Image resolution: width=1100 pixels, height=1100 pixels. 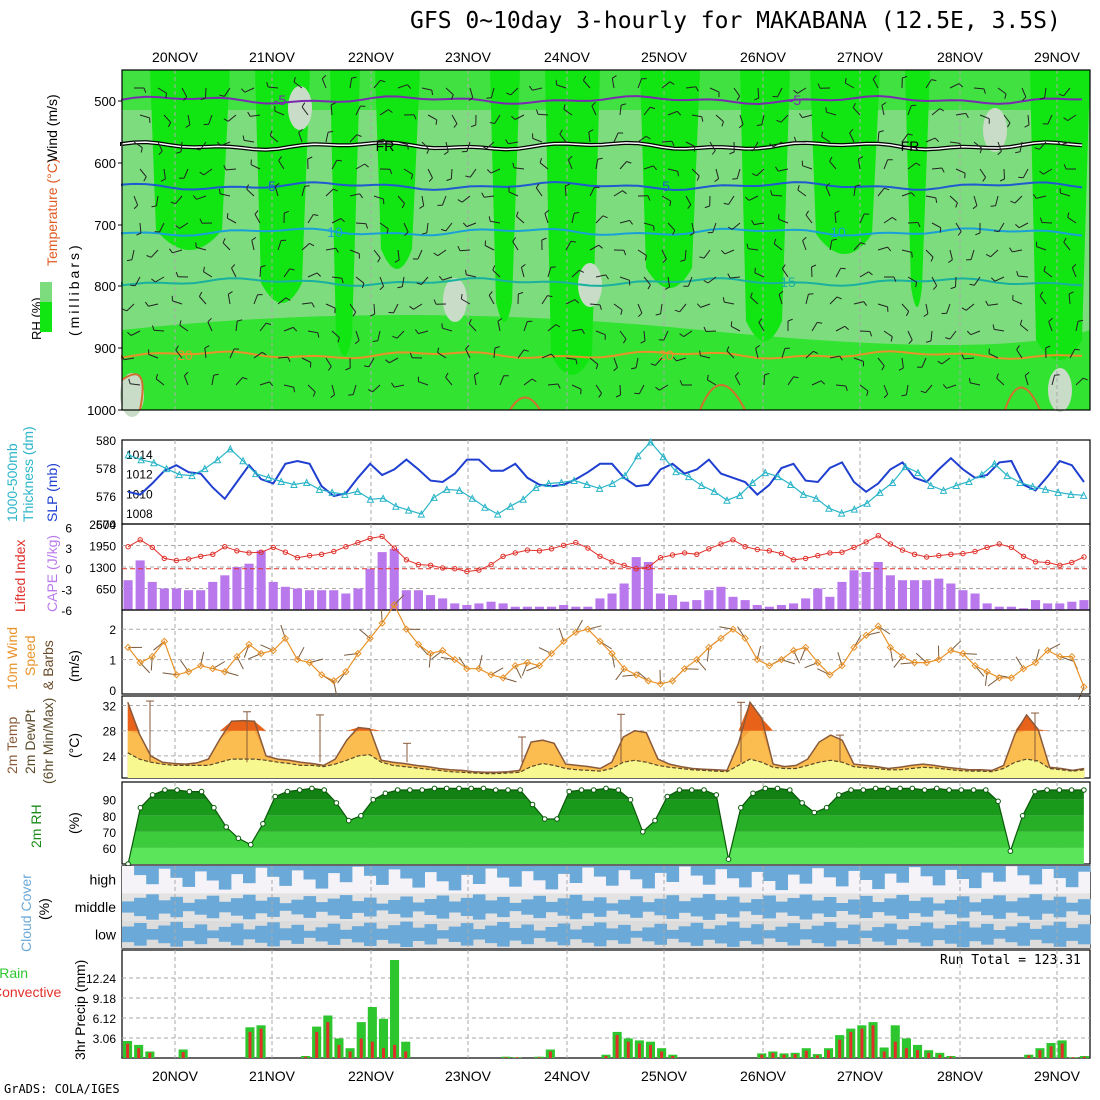 I want to click on dewpt-line, so click(x=606, y=763).